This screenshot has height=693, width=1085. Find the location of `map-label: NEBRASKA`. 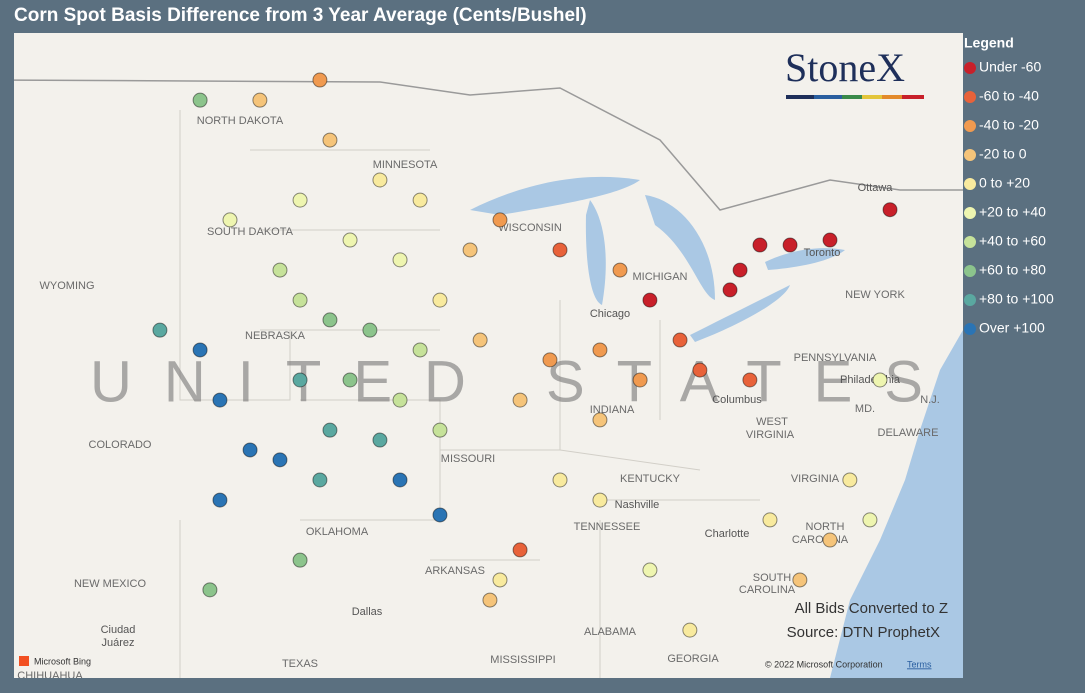

map-label: NEBRASKA is located at coordinates (275, 336).